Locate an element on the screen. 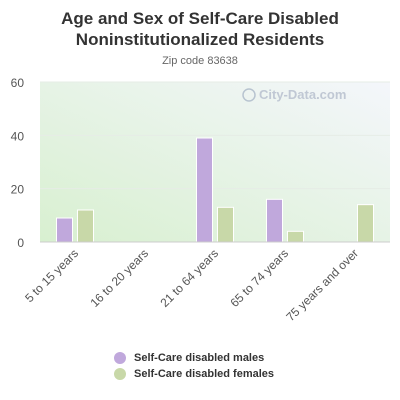 This screenshot has height=400, width=400. watermark: City-Data.com is located at coordinates (294, 94).